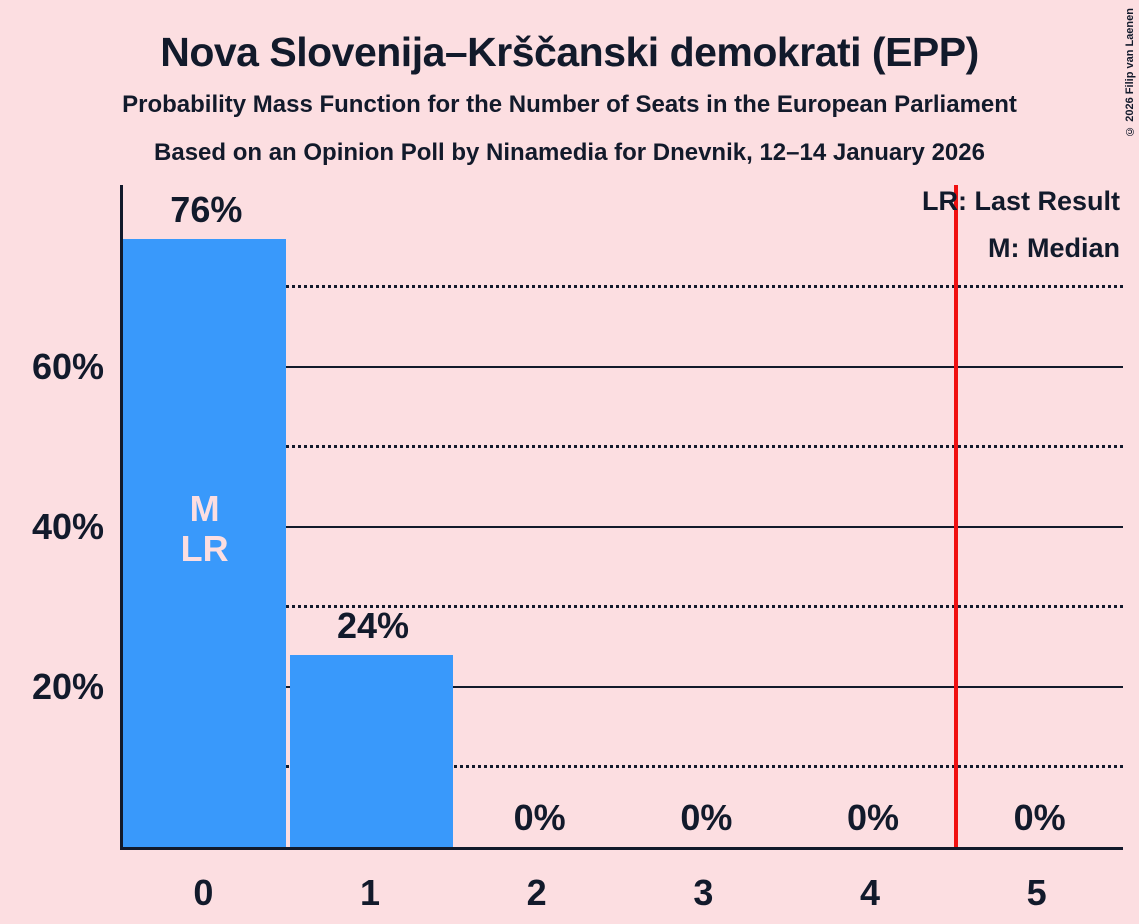  Describe the element at coordinates (203, 892) in the screenshot. I see `x-tick-label-0: 0` at that location.